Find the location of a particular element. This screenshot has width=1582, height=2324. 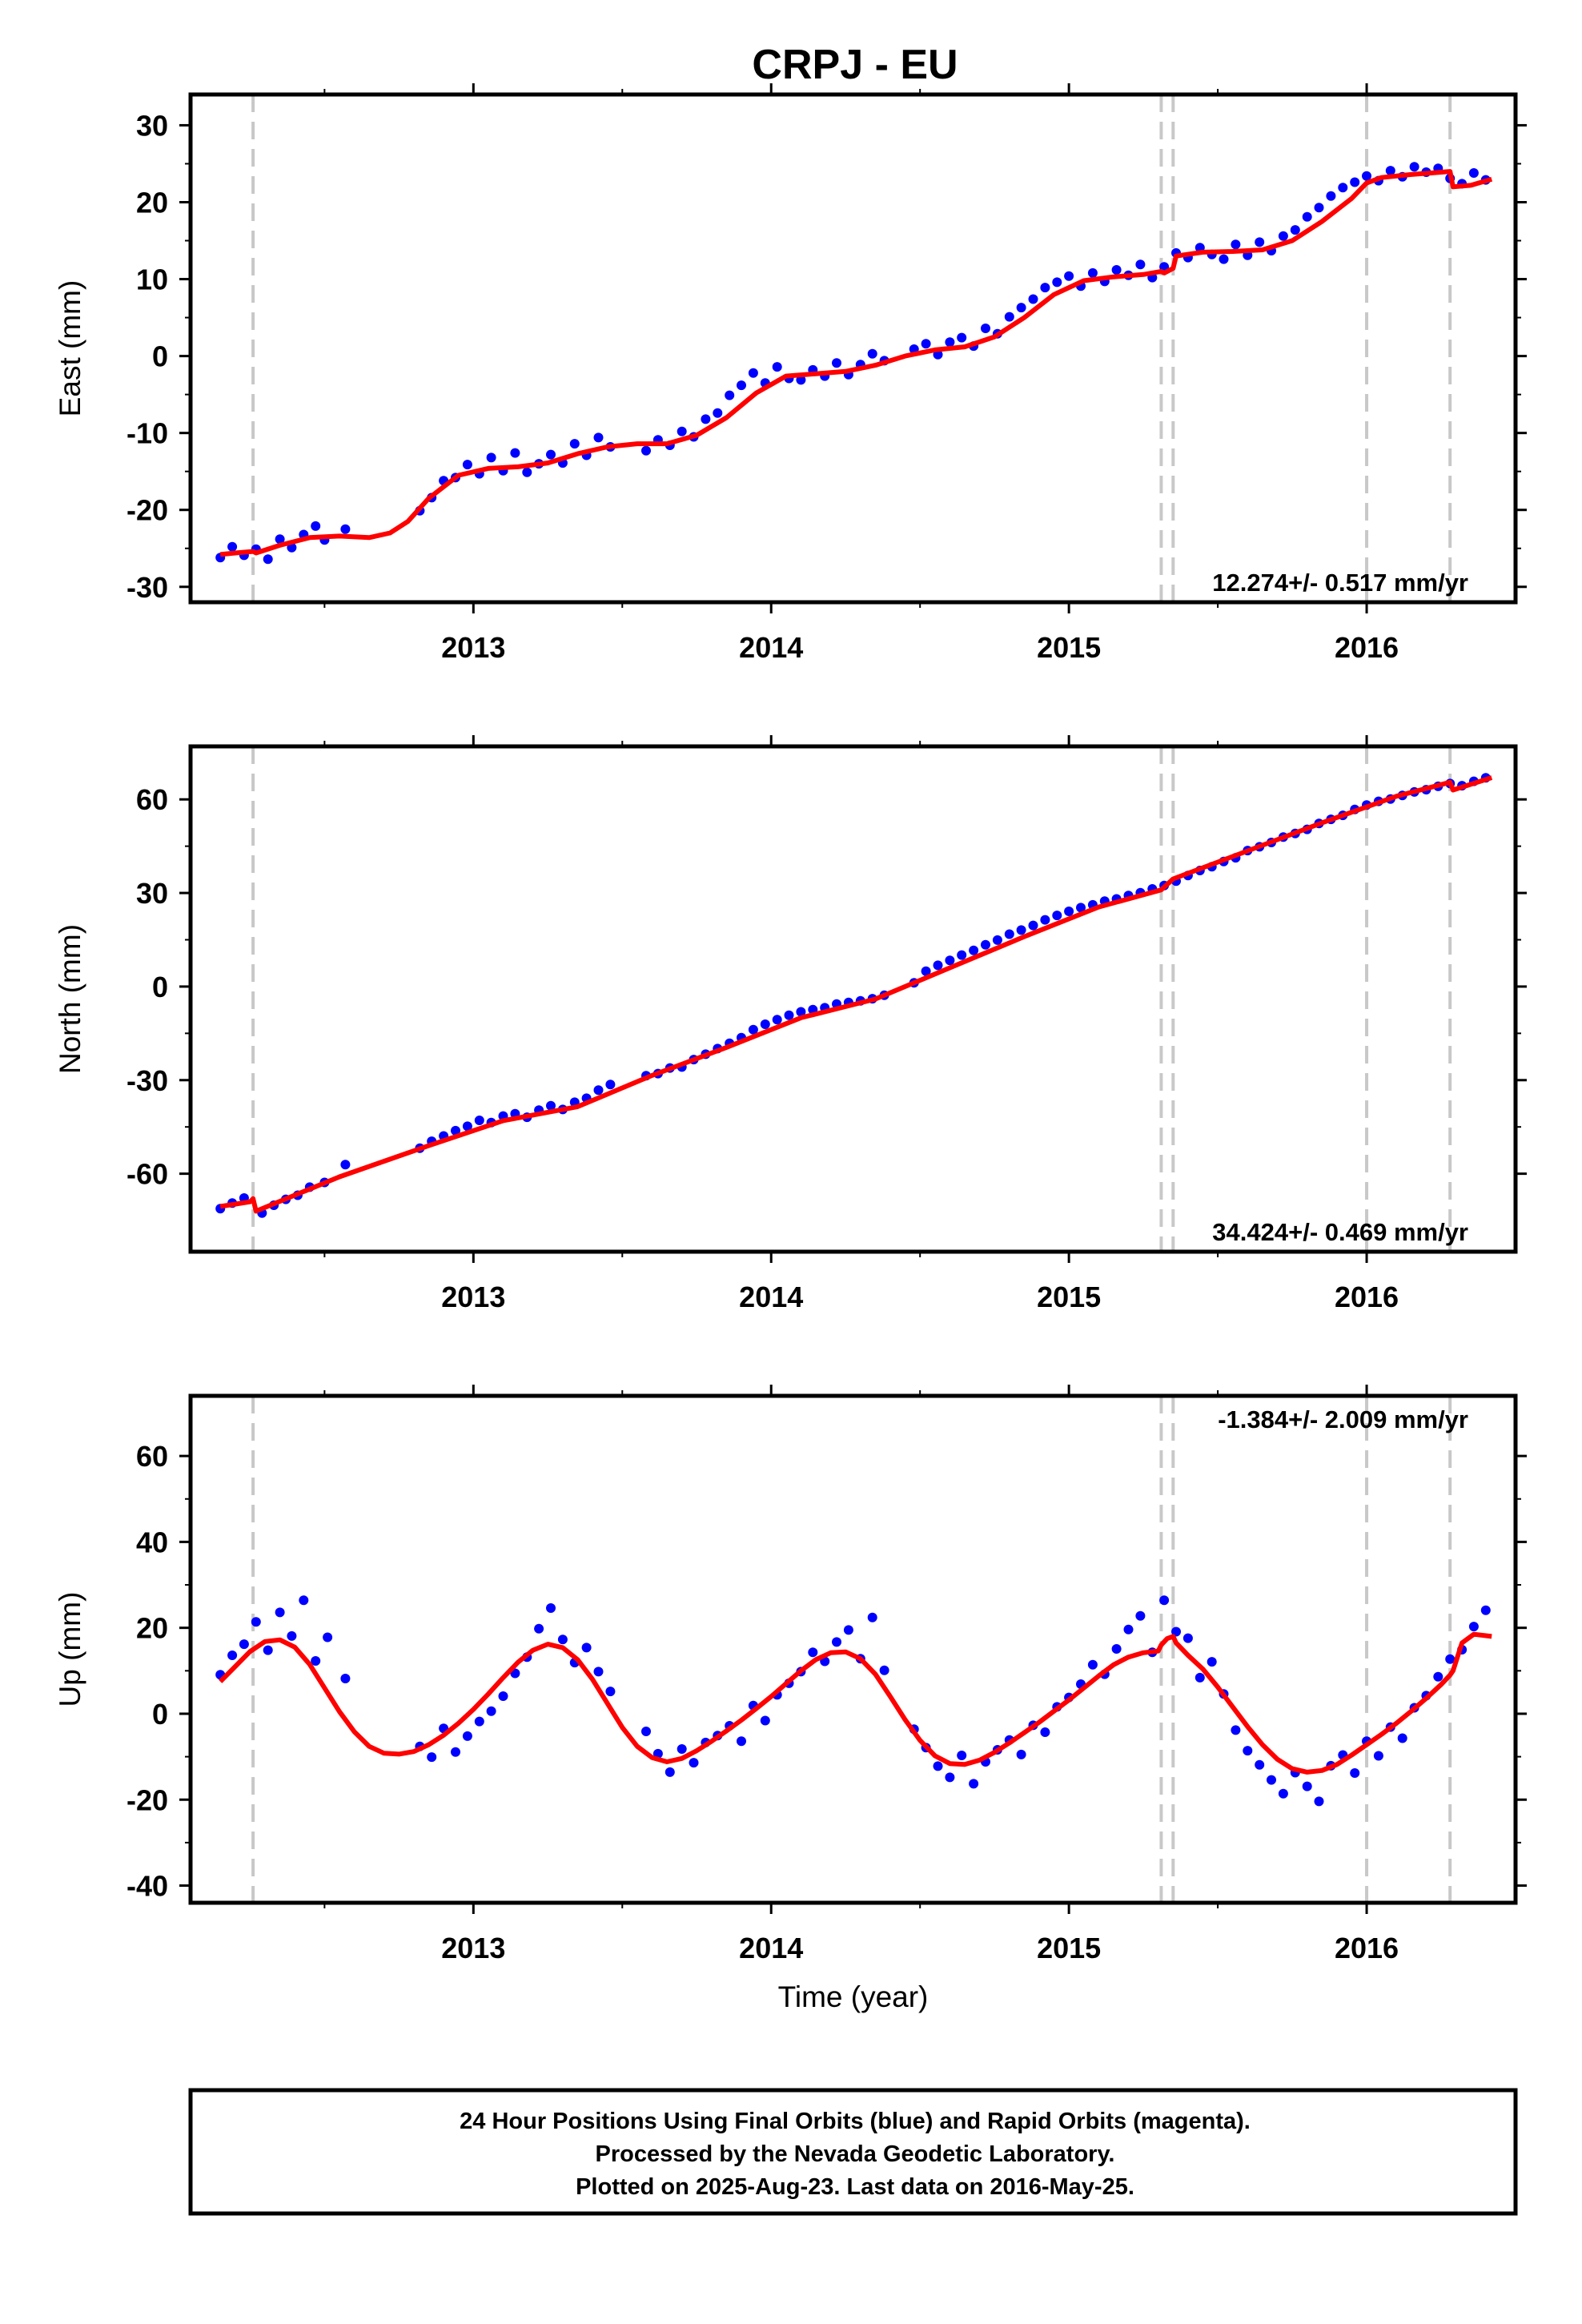

y-tick-label: -10 is located at coordinates (147, 433).